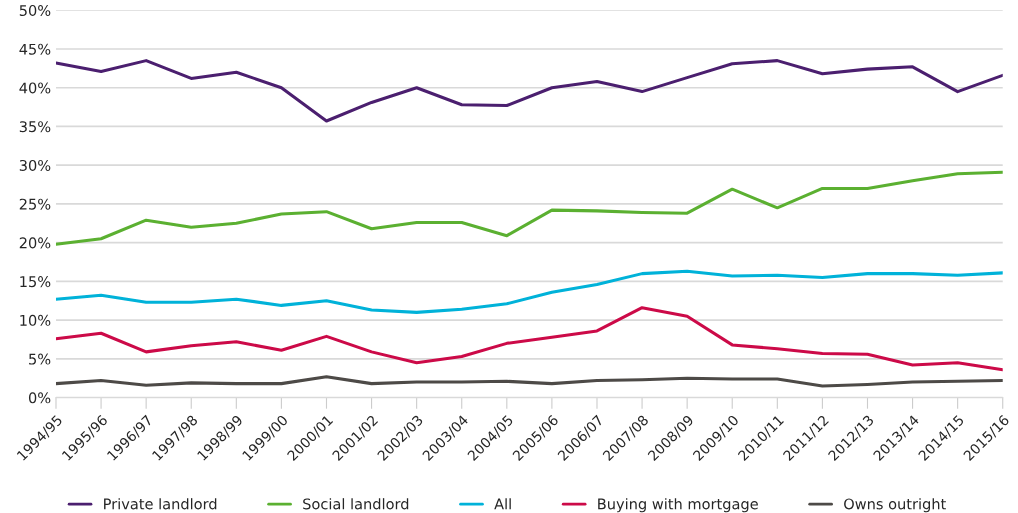 This screenshot has height=513, width=1018. What do you see at coordinates (35, 49) in the screenshot?
I see `y-tick-label: 45%` at bounding box center [35, 49].